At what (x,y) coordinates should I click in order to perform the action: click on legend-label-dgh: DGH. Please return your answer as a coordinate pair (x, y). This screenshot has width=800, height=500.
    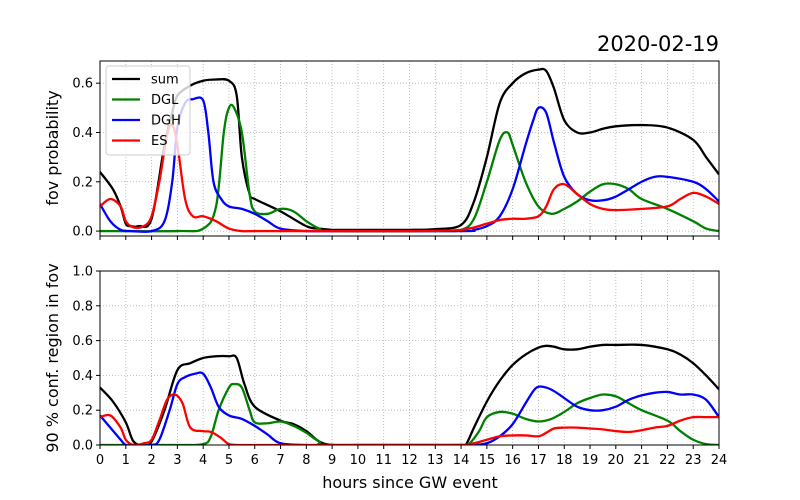
    Looking at the image, I should click on (166, 121).